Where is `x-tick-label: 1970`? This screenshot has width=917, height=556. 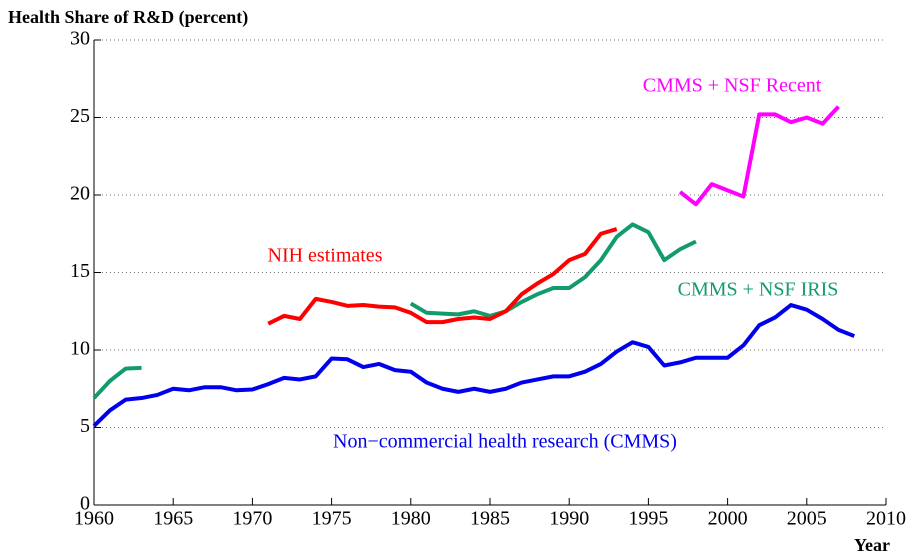
x-tick-label: 1970 is located at coordinates (252, 519).